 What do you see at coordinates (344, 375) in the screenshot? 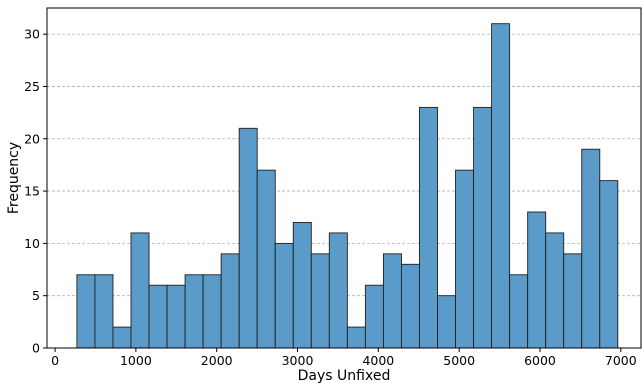
I see `x-axis-label: Days Unfixed` at bounding box center [344, 375].